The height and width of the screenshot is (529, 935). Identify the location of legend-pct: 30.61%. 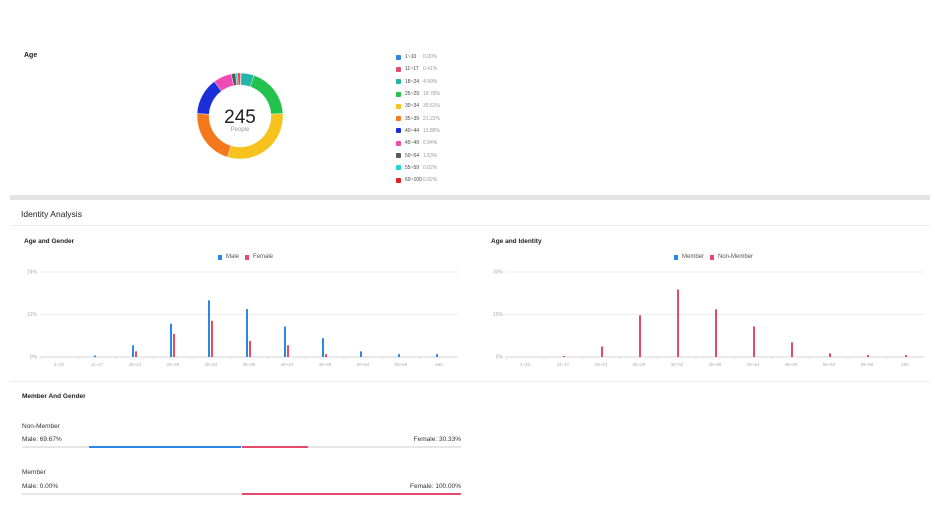
(431, 106).